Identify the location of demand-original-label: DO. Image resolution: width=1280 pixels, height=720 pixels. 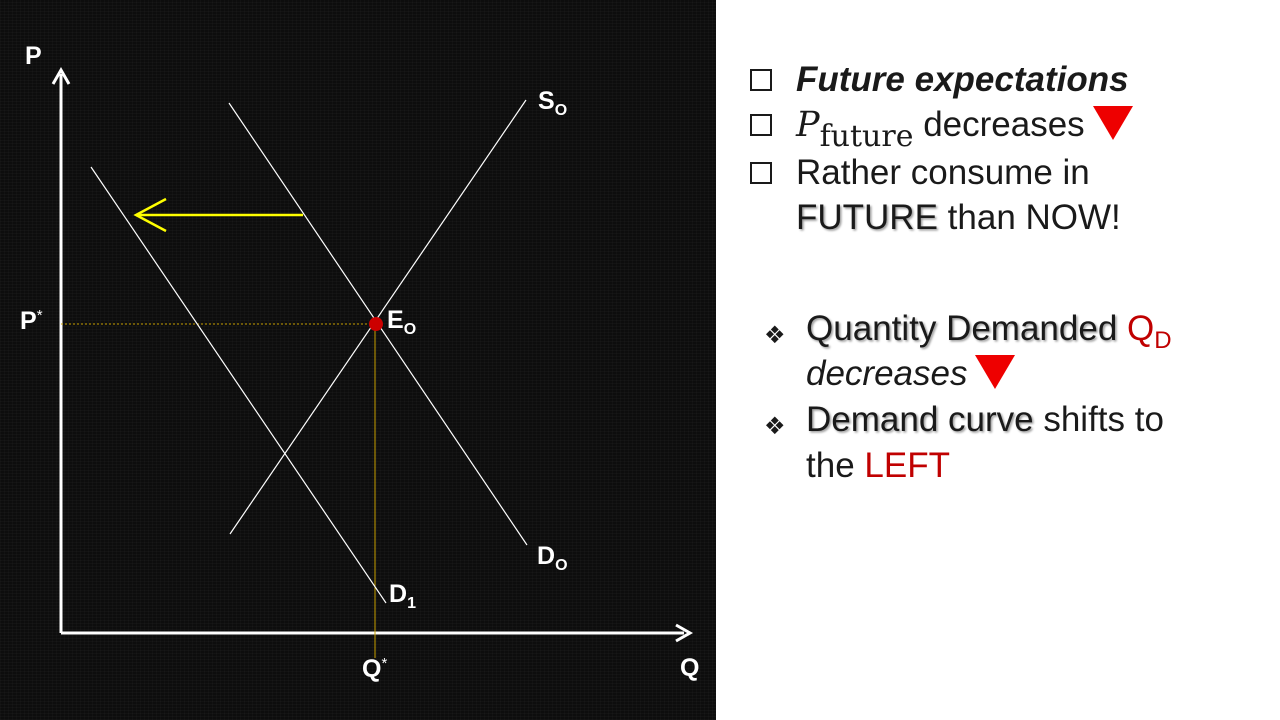
(552, 558).